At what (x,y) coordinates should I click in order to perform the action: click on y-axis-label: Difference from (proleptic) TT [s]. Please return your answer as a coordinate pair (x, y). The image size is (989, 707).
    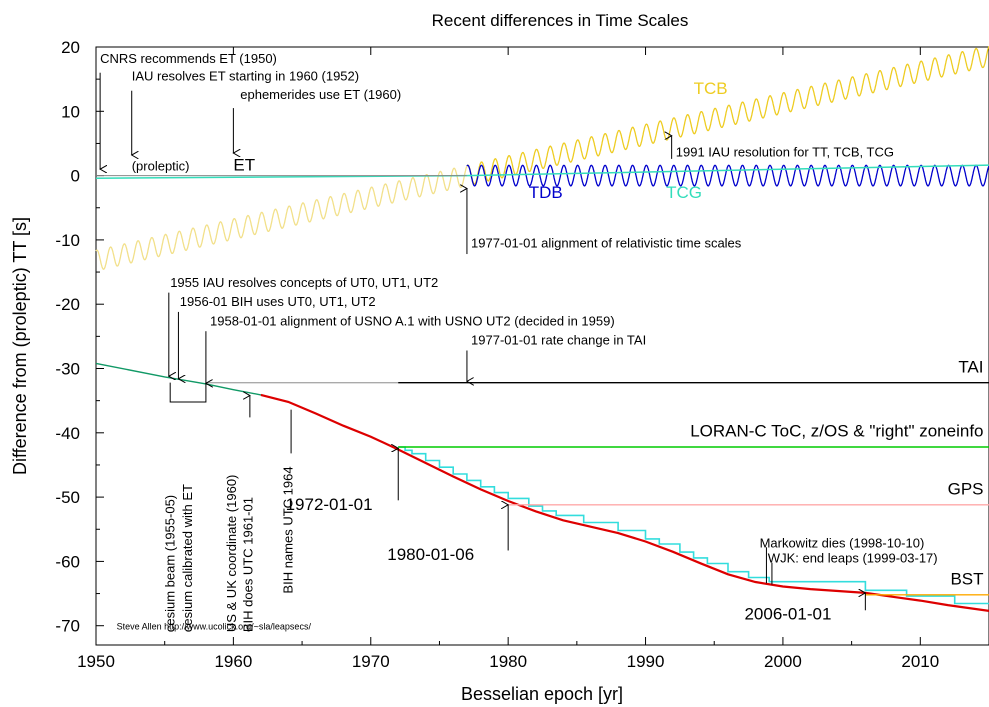
    Looking at the image, I should click on (20, 346).